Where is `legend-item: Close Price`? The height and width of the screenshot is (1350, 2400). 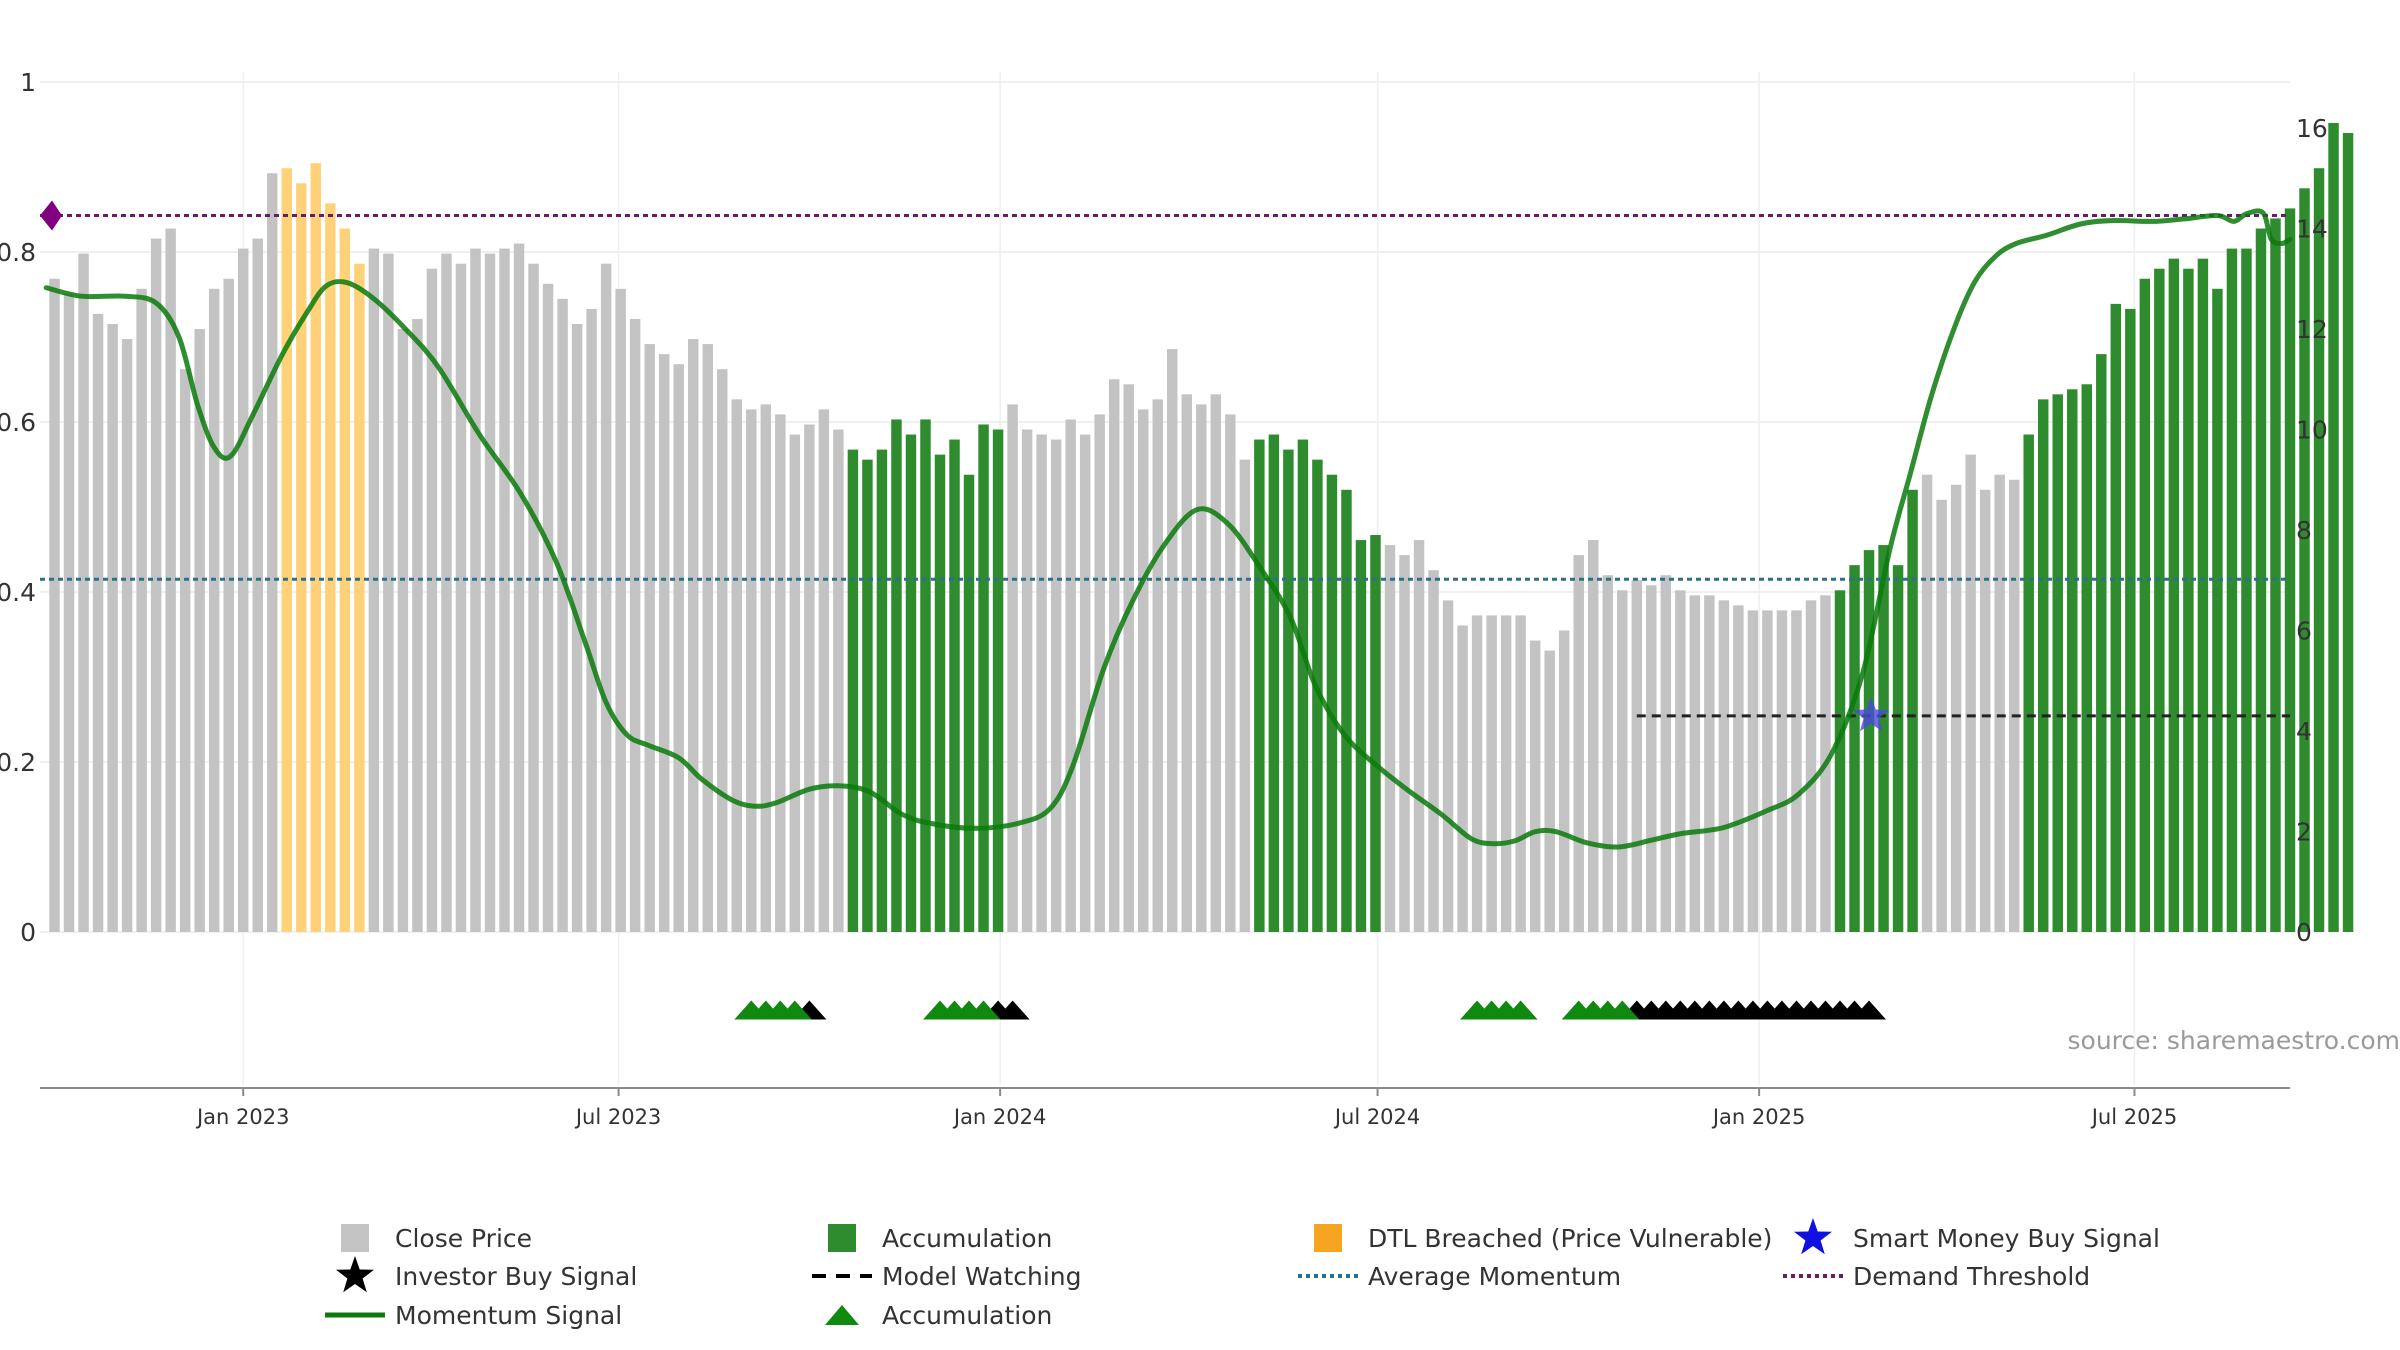
legend-item: Close Price is located at coordinates (436, 1238).